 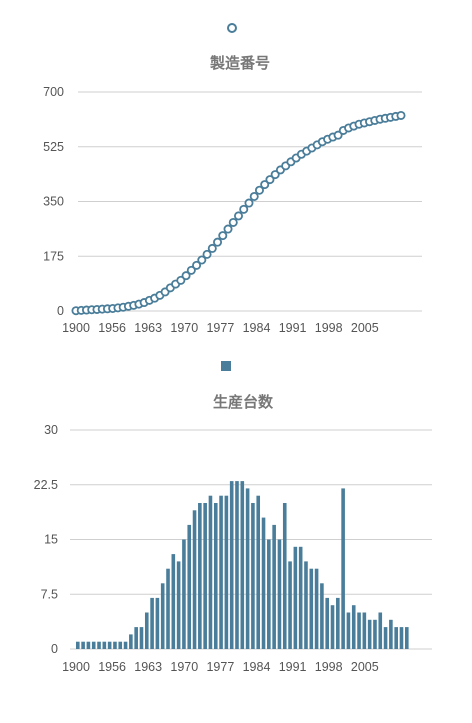 What do you see at coordinates (226, 366) in the screenshot?
I see `legend-marker-square` at bounding box center [226, 366].